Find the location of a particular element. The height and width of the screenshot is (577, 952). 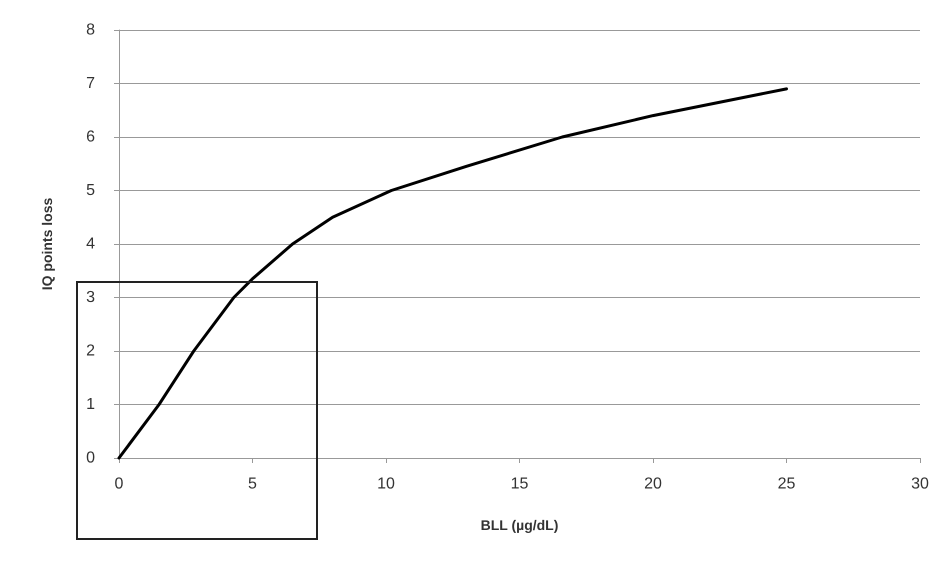

x-tick-label: 15 is located at coordinates (519, 484).